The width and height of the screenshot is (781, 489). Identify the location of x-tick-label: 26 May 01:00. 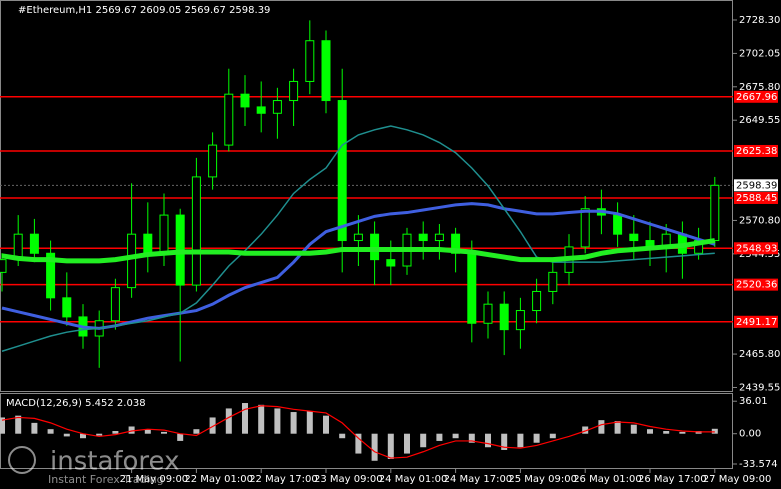
(607, 479).